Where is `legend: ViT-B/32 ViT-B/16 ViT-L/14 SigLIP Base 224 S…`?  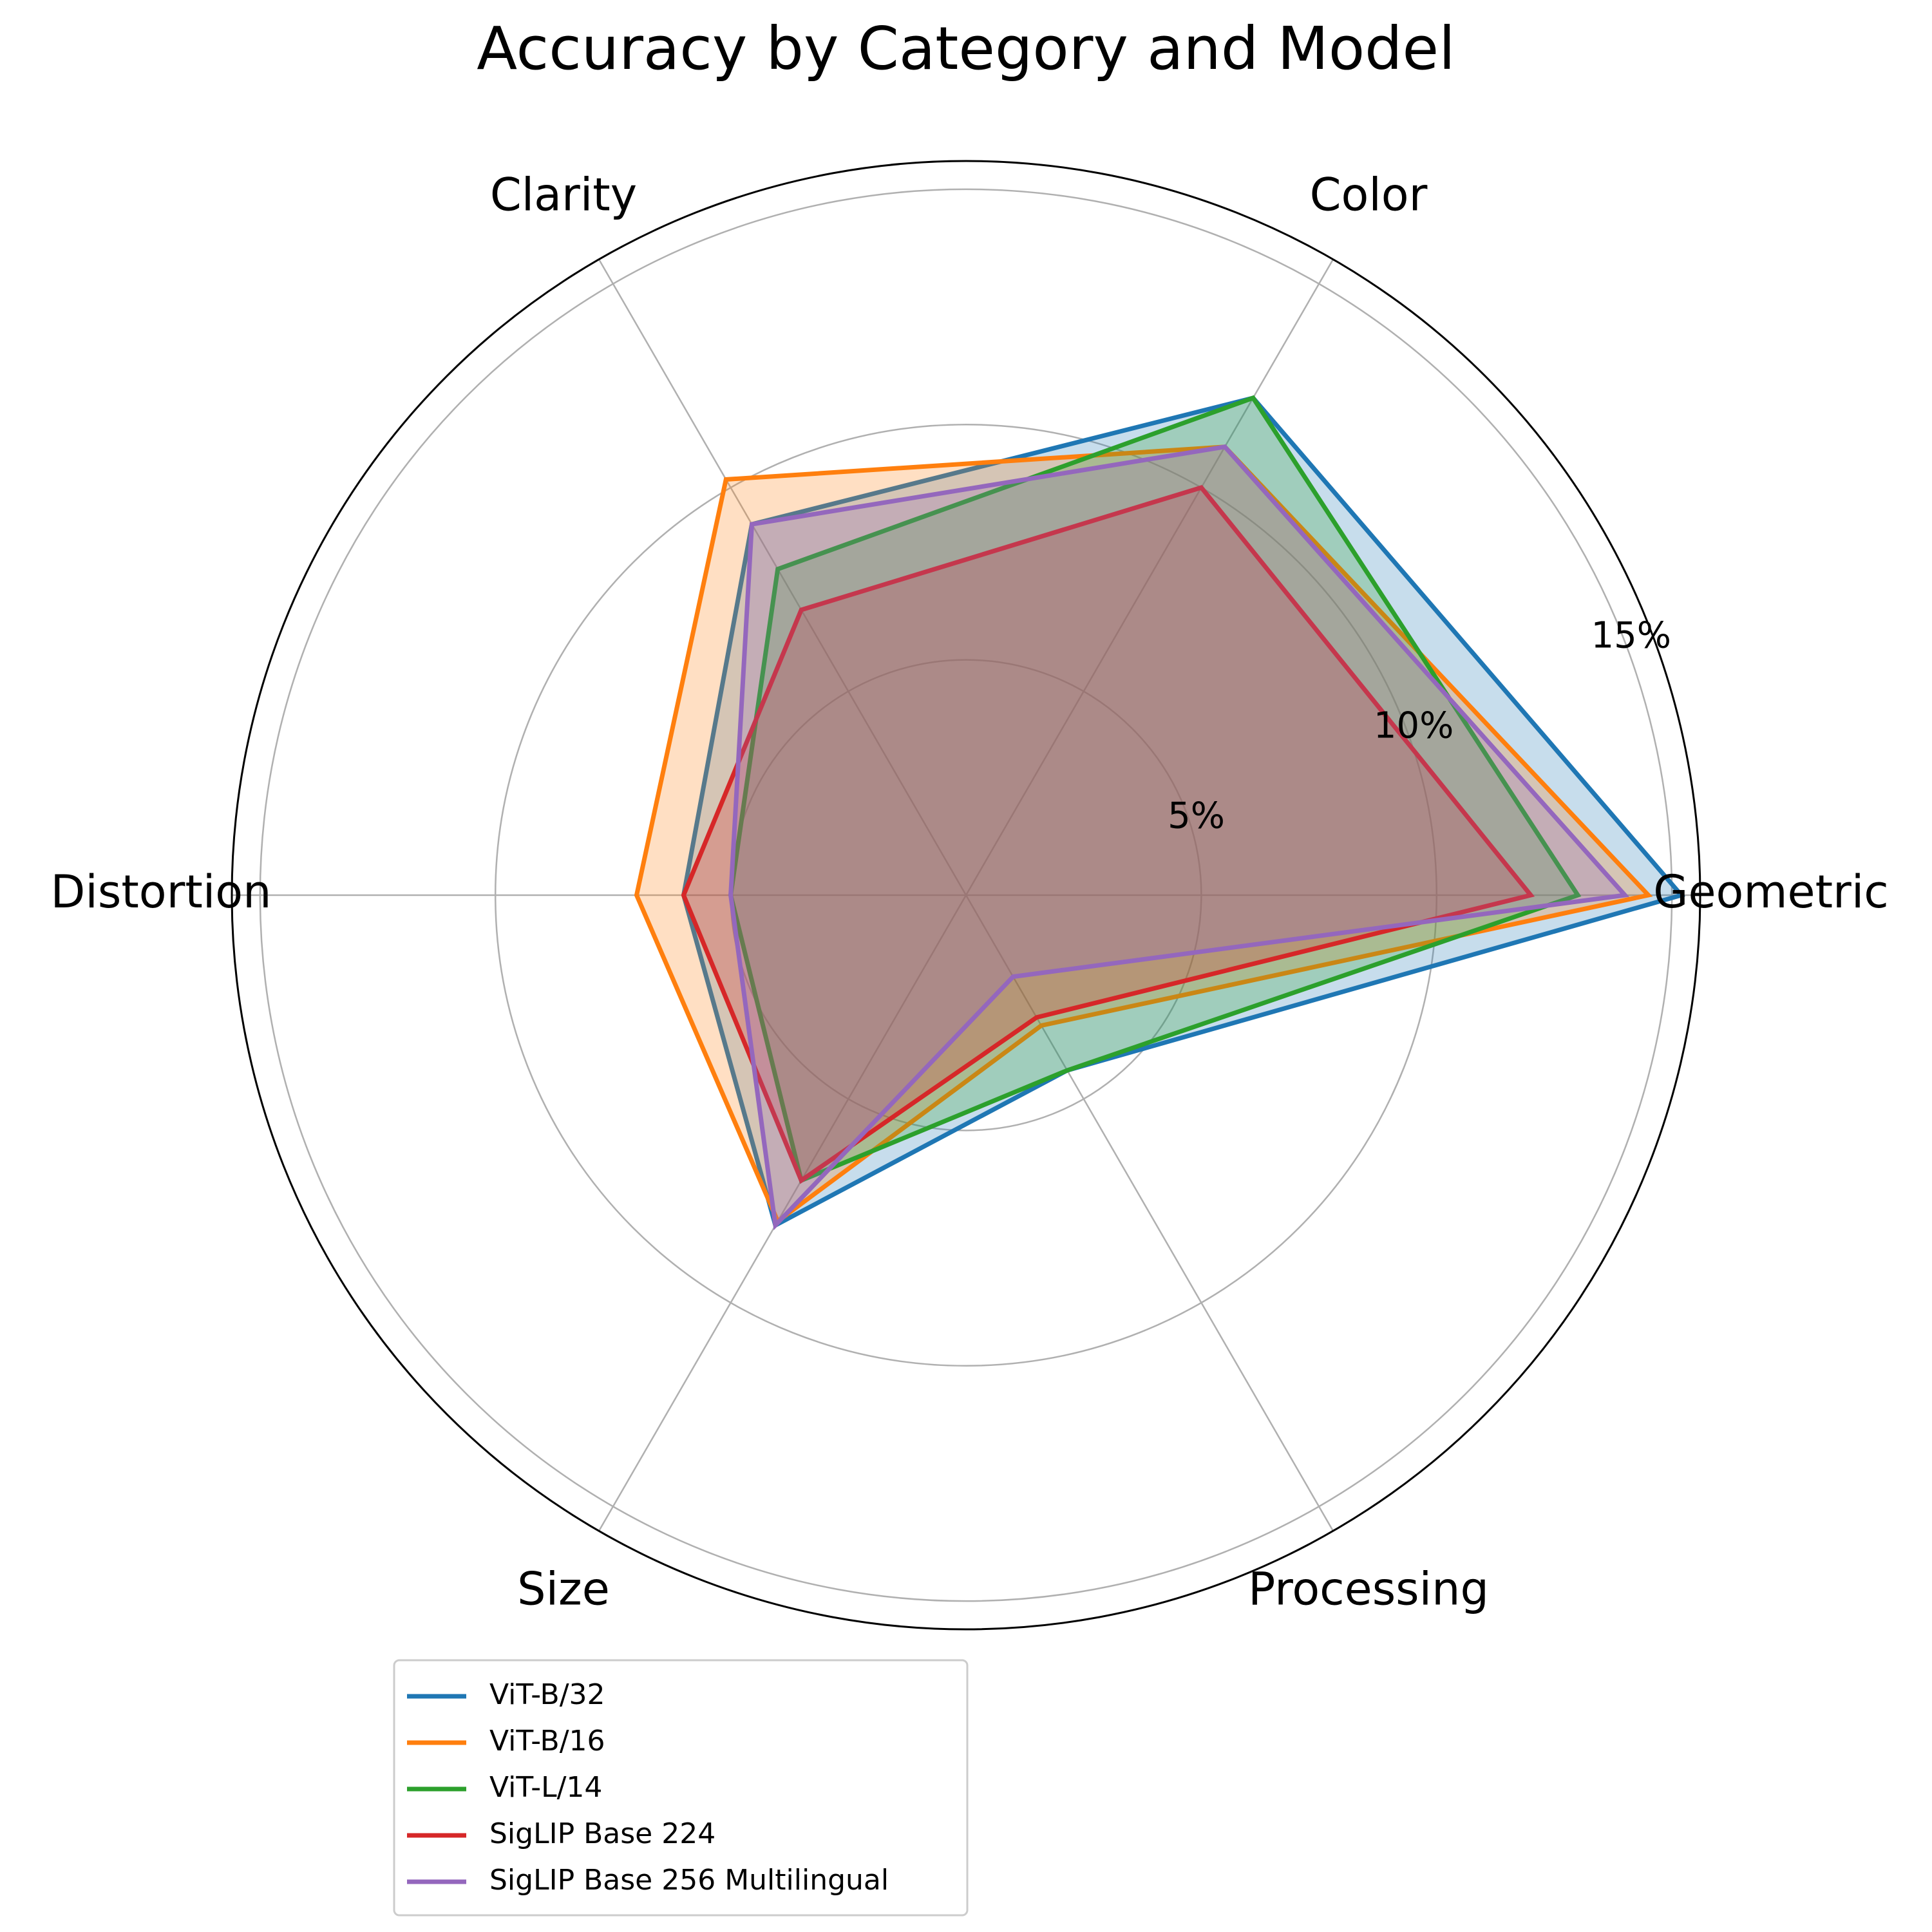 legend: ViT-B/32 ViT-B/16 ViT-L/14 SigLIP Base 224 S… is located at coordinates (681, 1788).